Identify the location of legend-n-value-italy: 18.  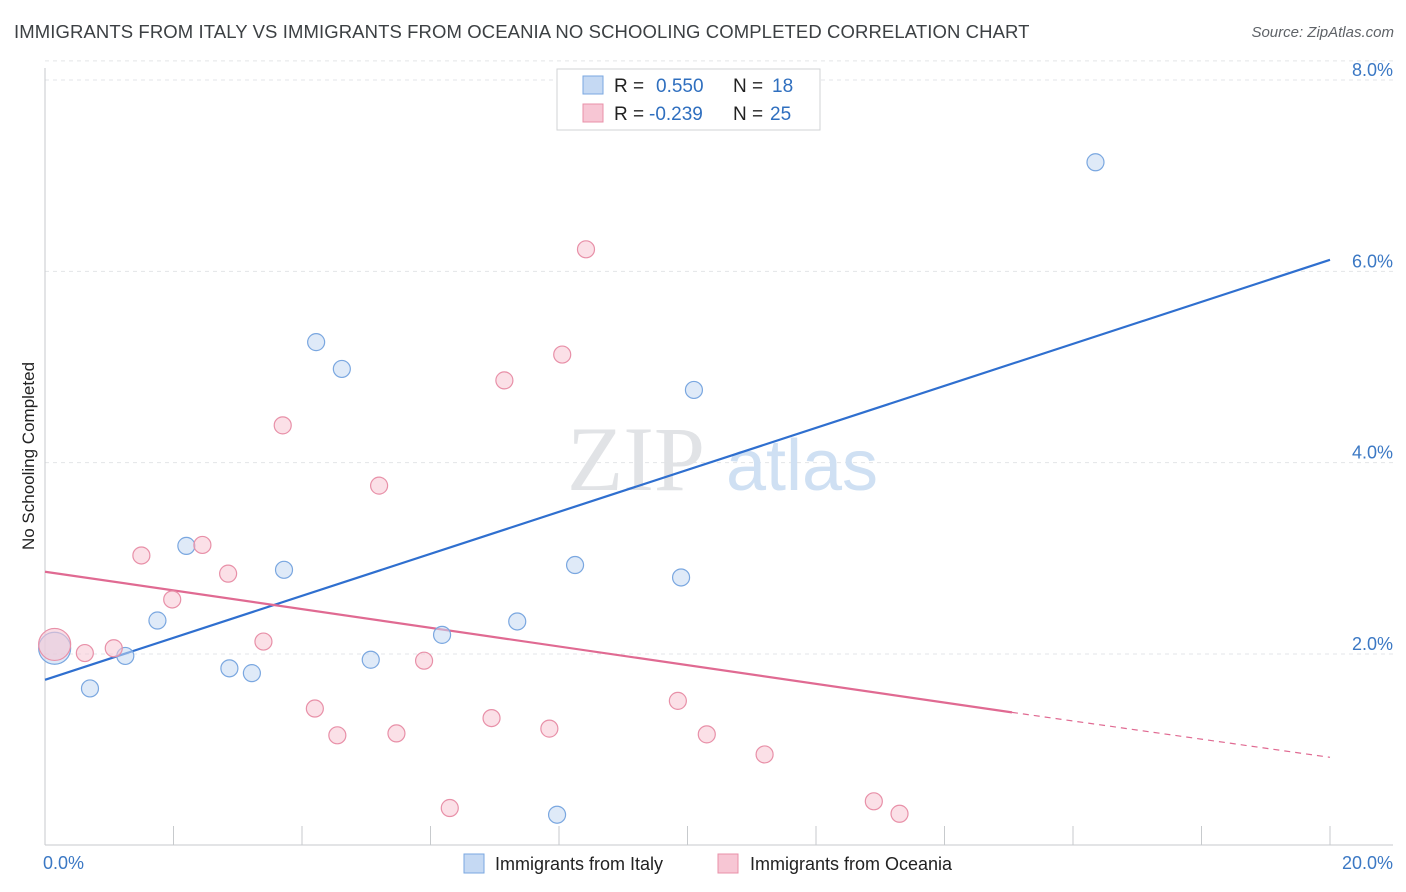
(782, 86).